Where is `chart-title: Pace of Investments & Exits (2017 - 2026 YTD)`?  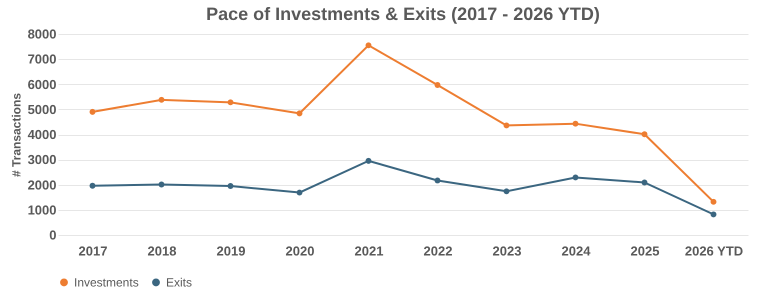
chart-title: Pace of Investments & Exits (2017 - 2026 YTD) is located at coordinates (403, 14).